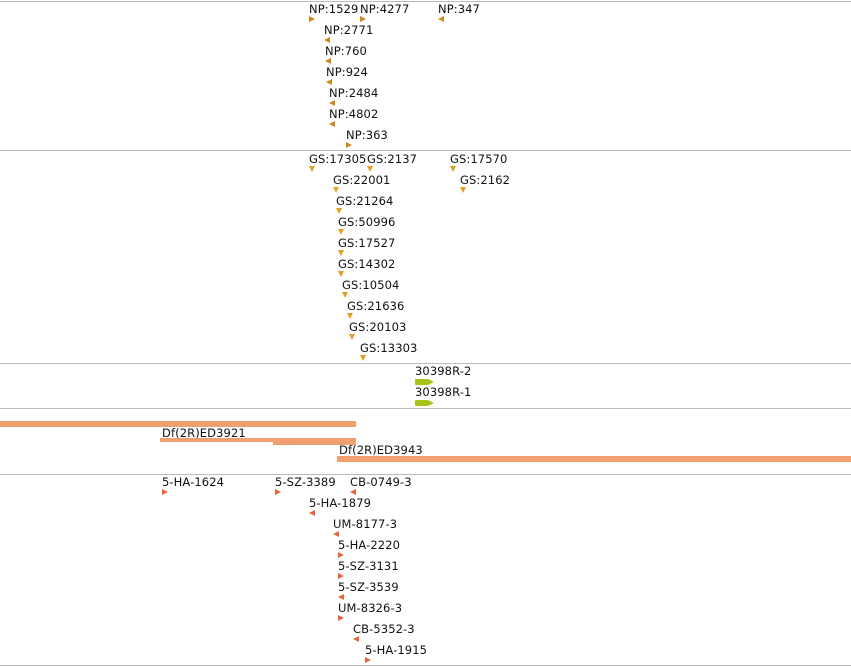  Describe the element at coordinates (370, 608) in the screenshot. I see `insertion-feature-label: UM-8326-3` at that location.